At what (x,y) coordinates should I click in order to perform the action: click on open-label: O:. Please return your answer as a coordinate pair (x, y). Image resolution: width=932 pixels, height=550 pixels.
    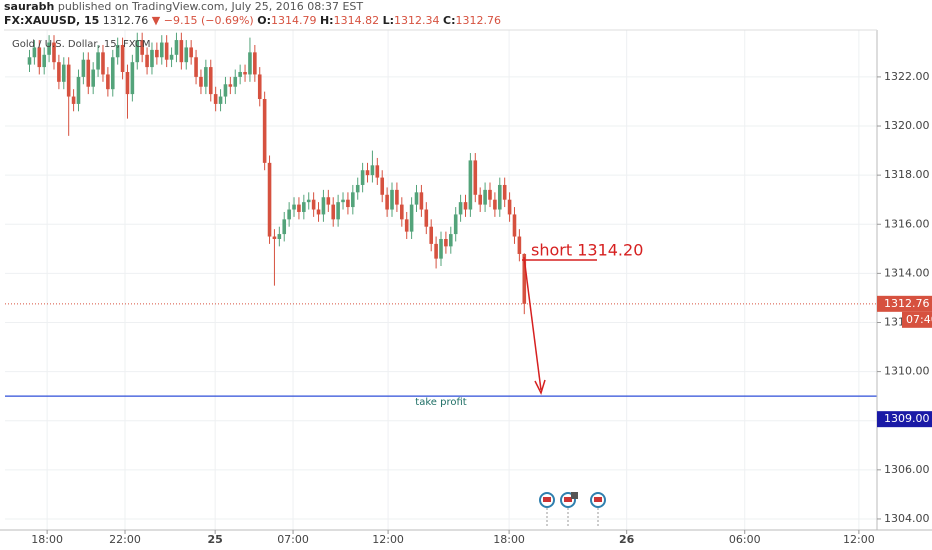
    Looking at the image, I should click on (264, 20).